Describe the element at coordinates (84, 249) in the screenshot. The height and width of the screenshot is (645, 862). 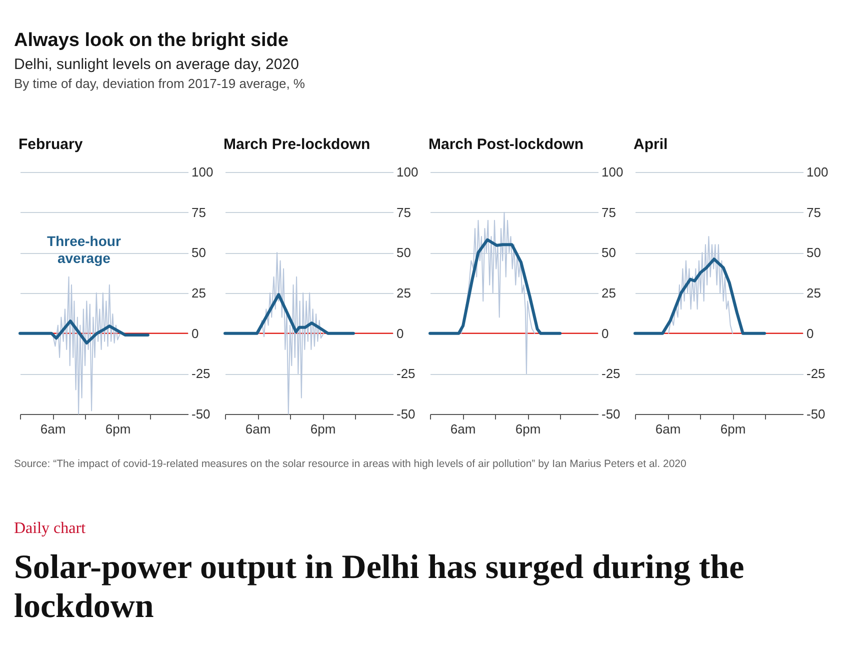
I see `text: Three-hour average` at that location.